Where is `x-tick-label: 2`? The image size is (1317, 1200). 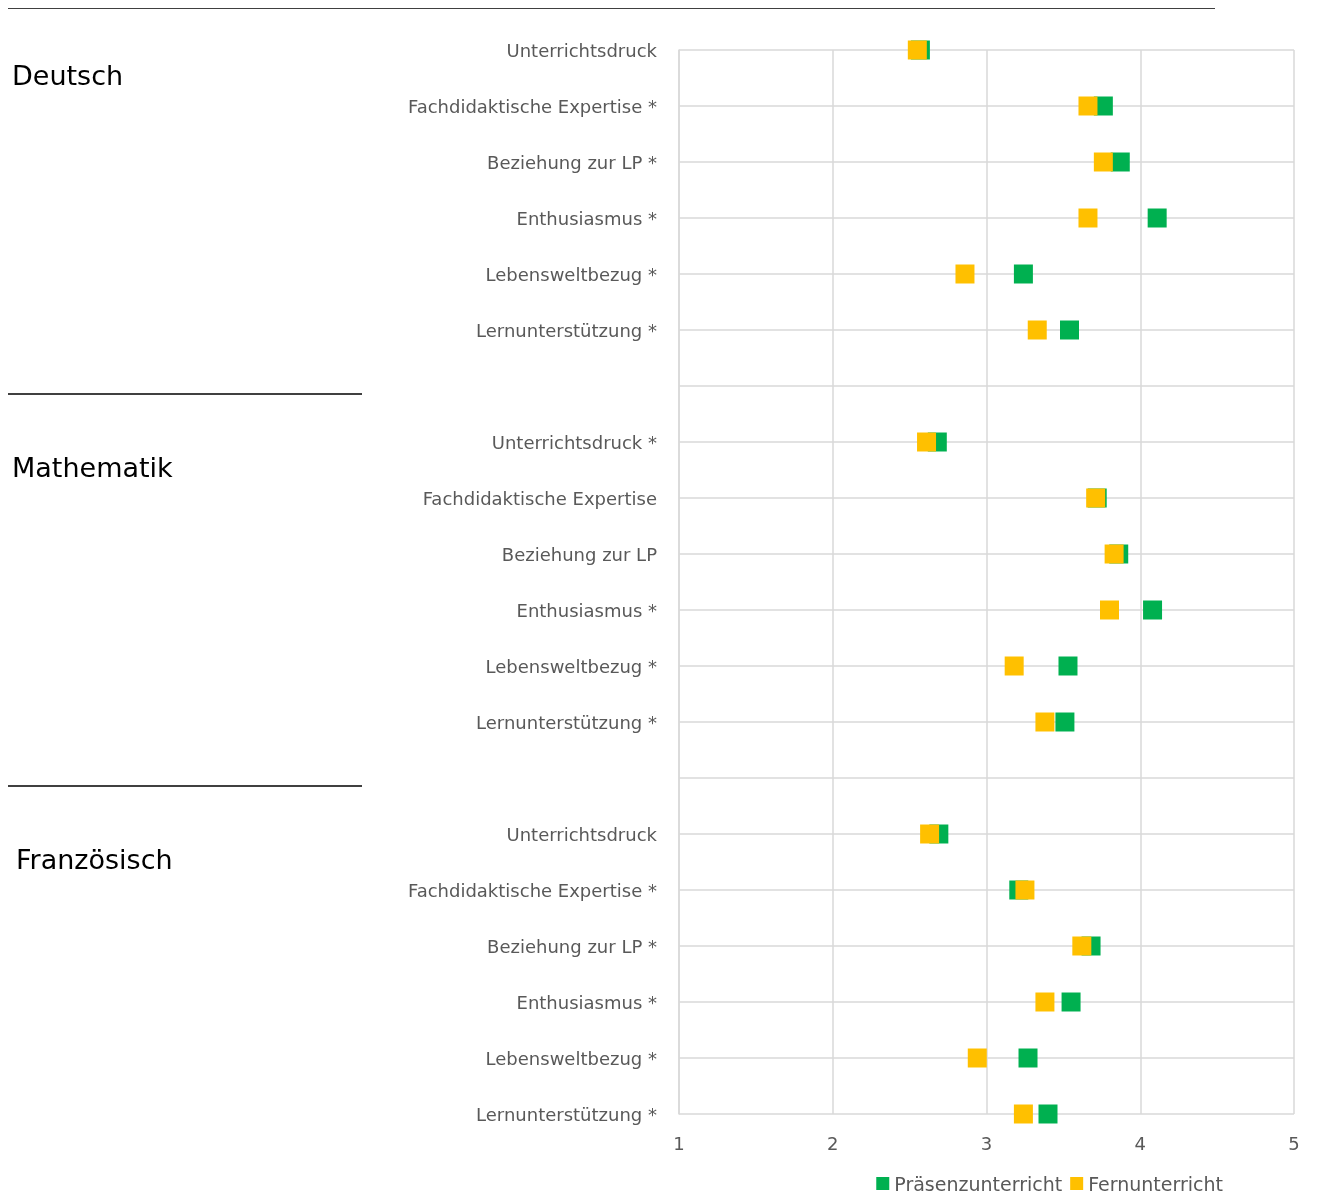 x-tick-label: 2 is located at coordinates (833, 1143).